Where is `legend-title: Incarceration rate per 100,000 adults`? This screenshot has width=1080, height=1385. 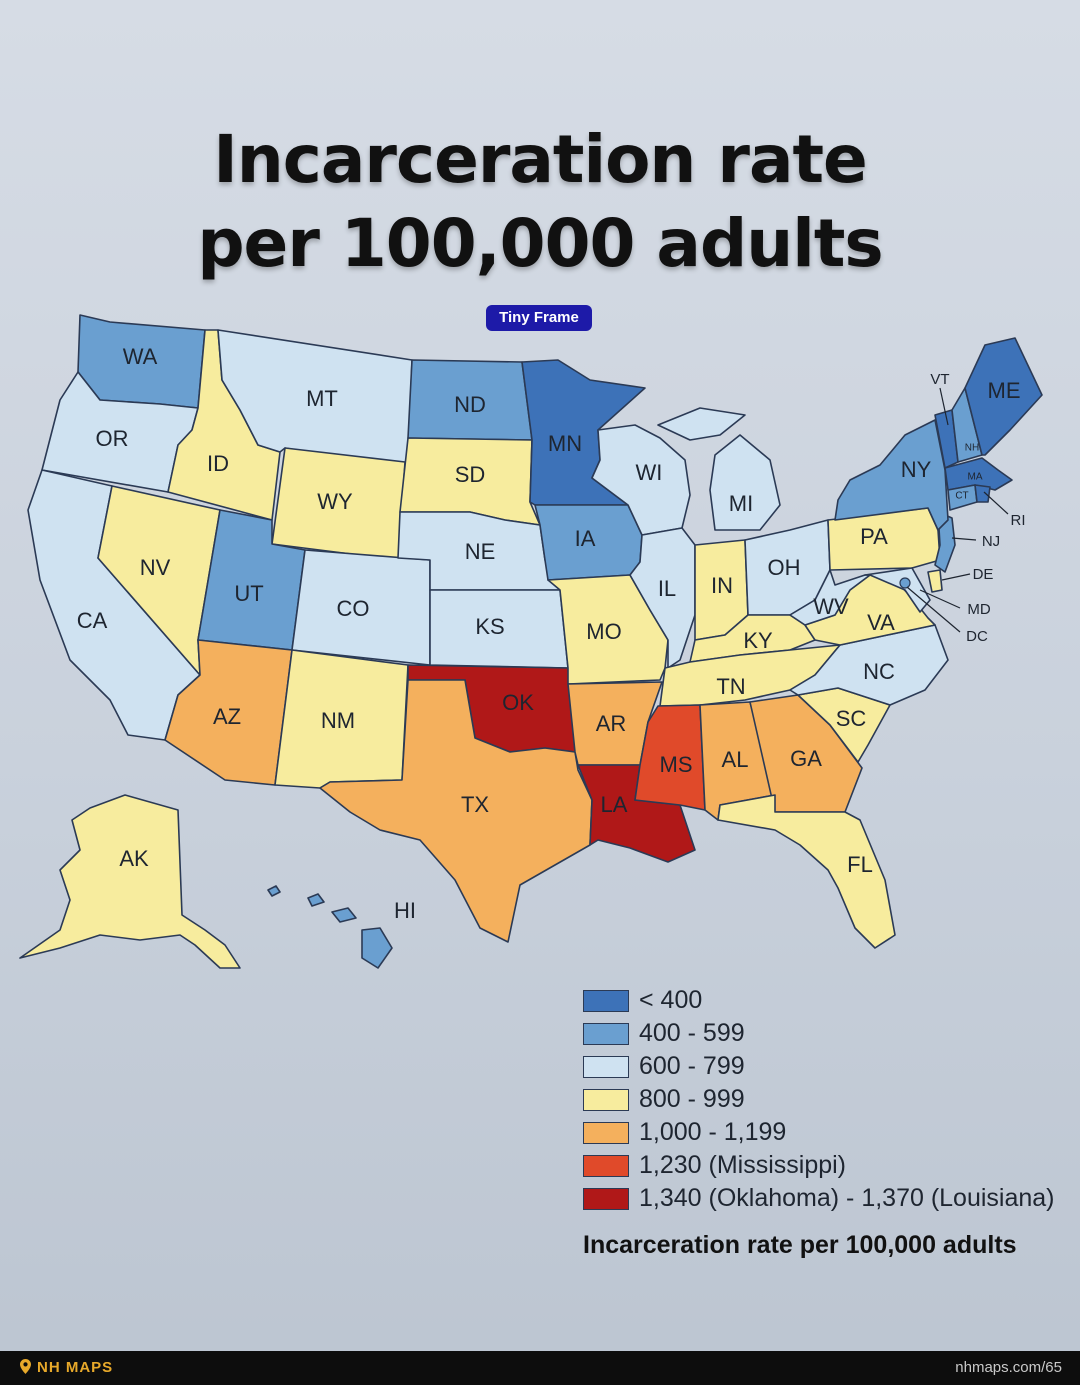 legend-title: Incarceration rate per 100,000 adults is located at coordinates (800, 1245).